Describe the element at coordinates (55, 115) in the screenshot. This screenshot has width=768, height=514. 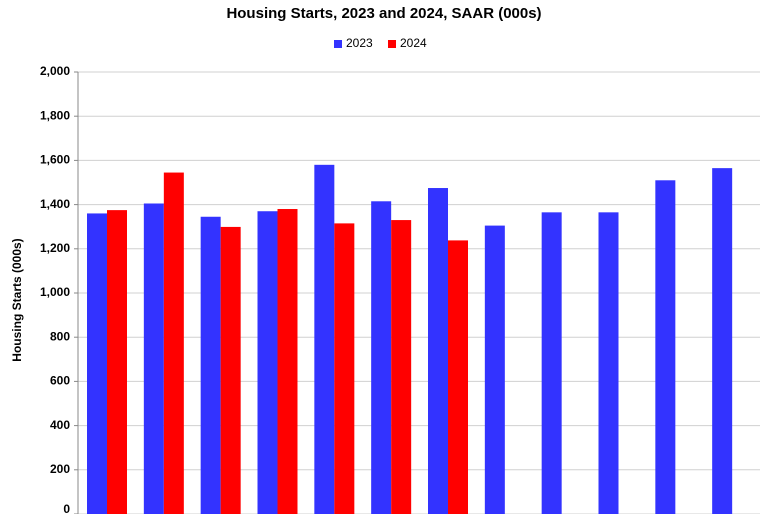
I see `y-tick-label: 1,800` at that location.